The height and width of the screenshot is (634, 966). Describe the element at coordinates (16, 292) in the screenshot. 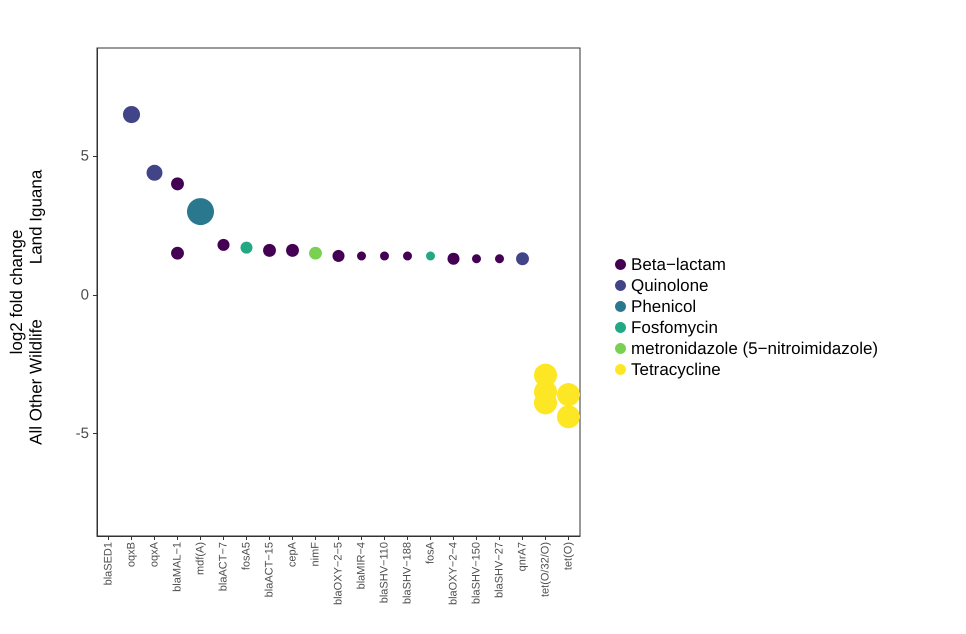

I see `y-axis-title: log2 fold change` at that location.